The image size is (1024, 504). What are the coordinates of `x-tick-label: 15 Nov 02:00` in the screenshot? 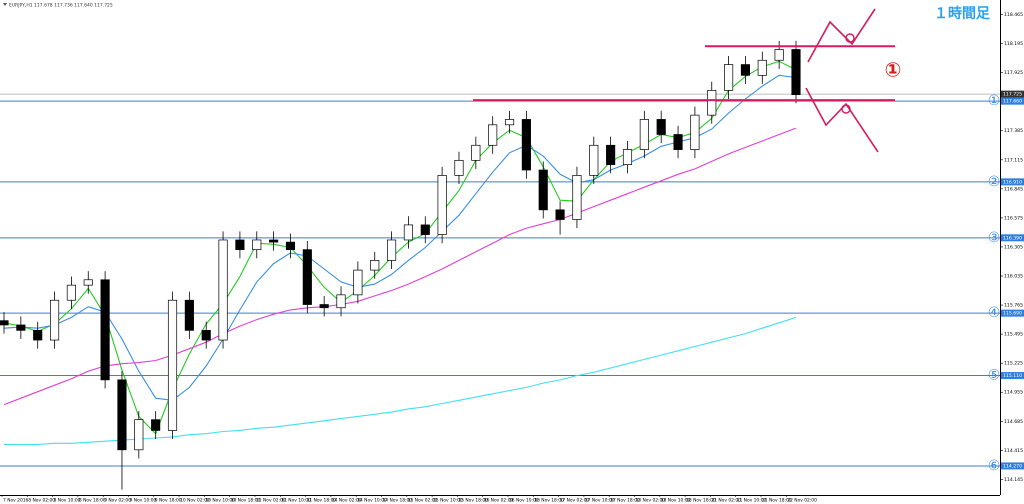 It's located at (423, 501).